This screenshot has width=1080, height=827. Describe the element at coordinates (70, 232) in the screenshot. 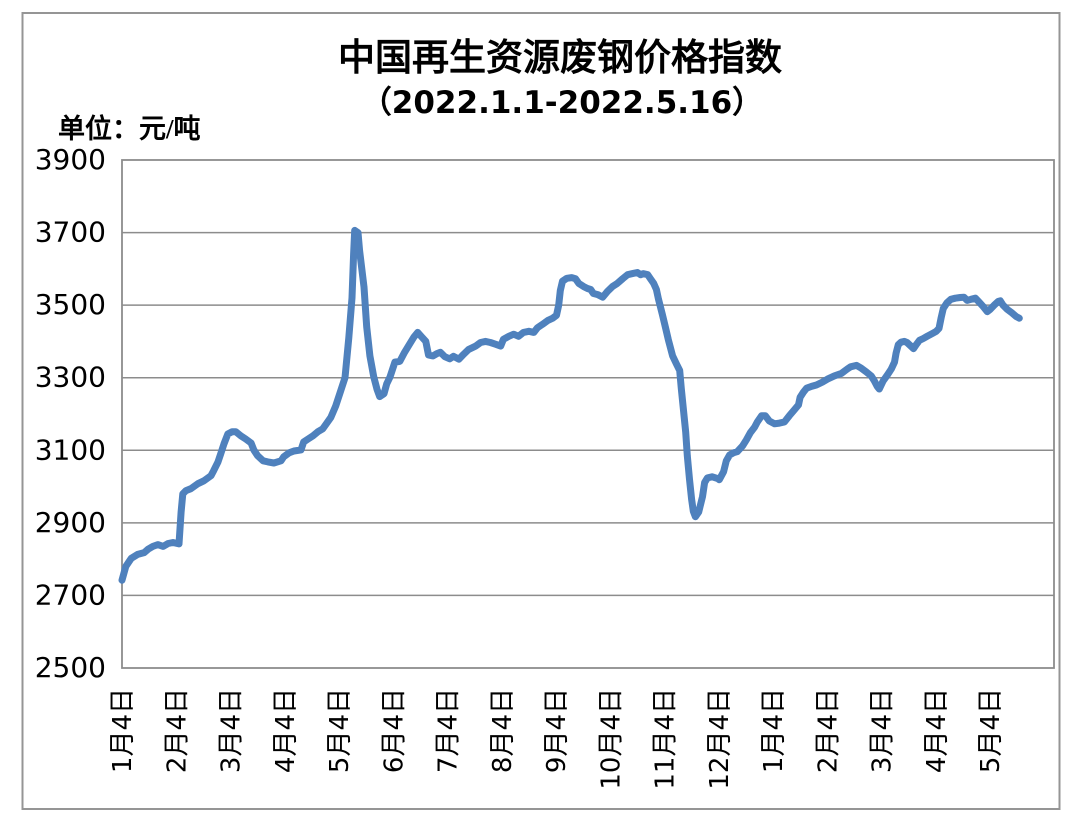

I see `y-axis-label: 3700` at that location.